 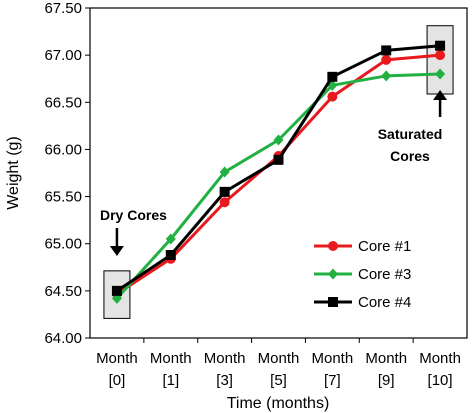 What do you see at coordinates (133, 215) in the screenshot?
I see `annotation-dry-cores-label: Dry Cores` at bounding box center [133, 215].